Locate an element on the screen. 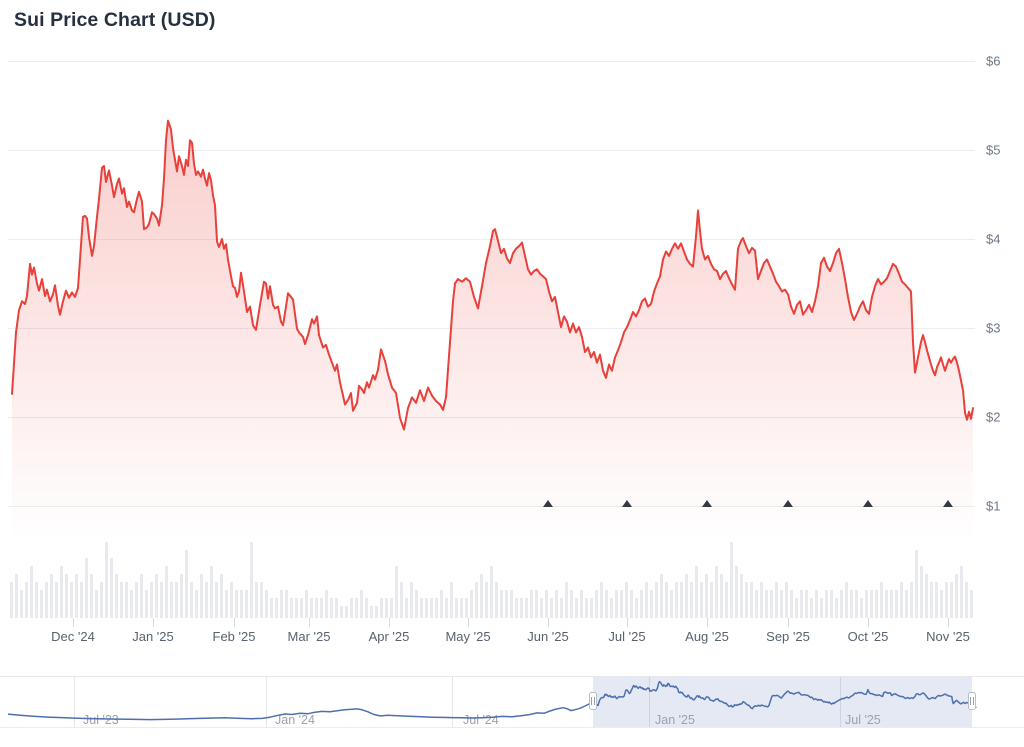 The height and width of the screenshot is (747, 1024). navigator-line-series is located at coordinates (492, 700).